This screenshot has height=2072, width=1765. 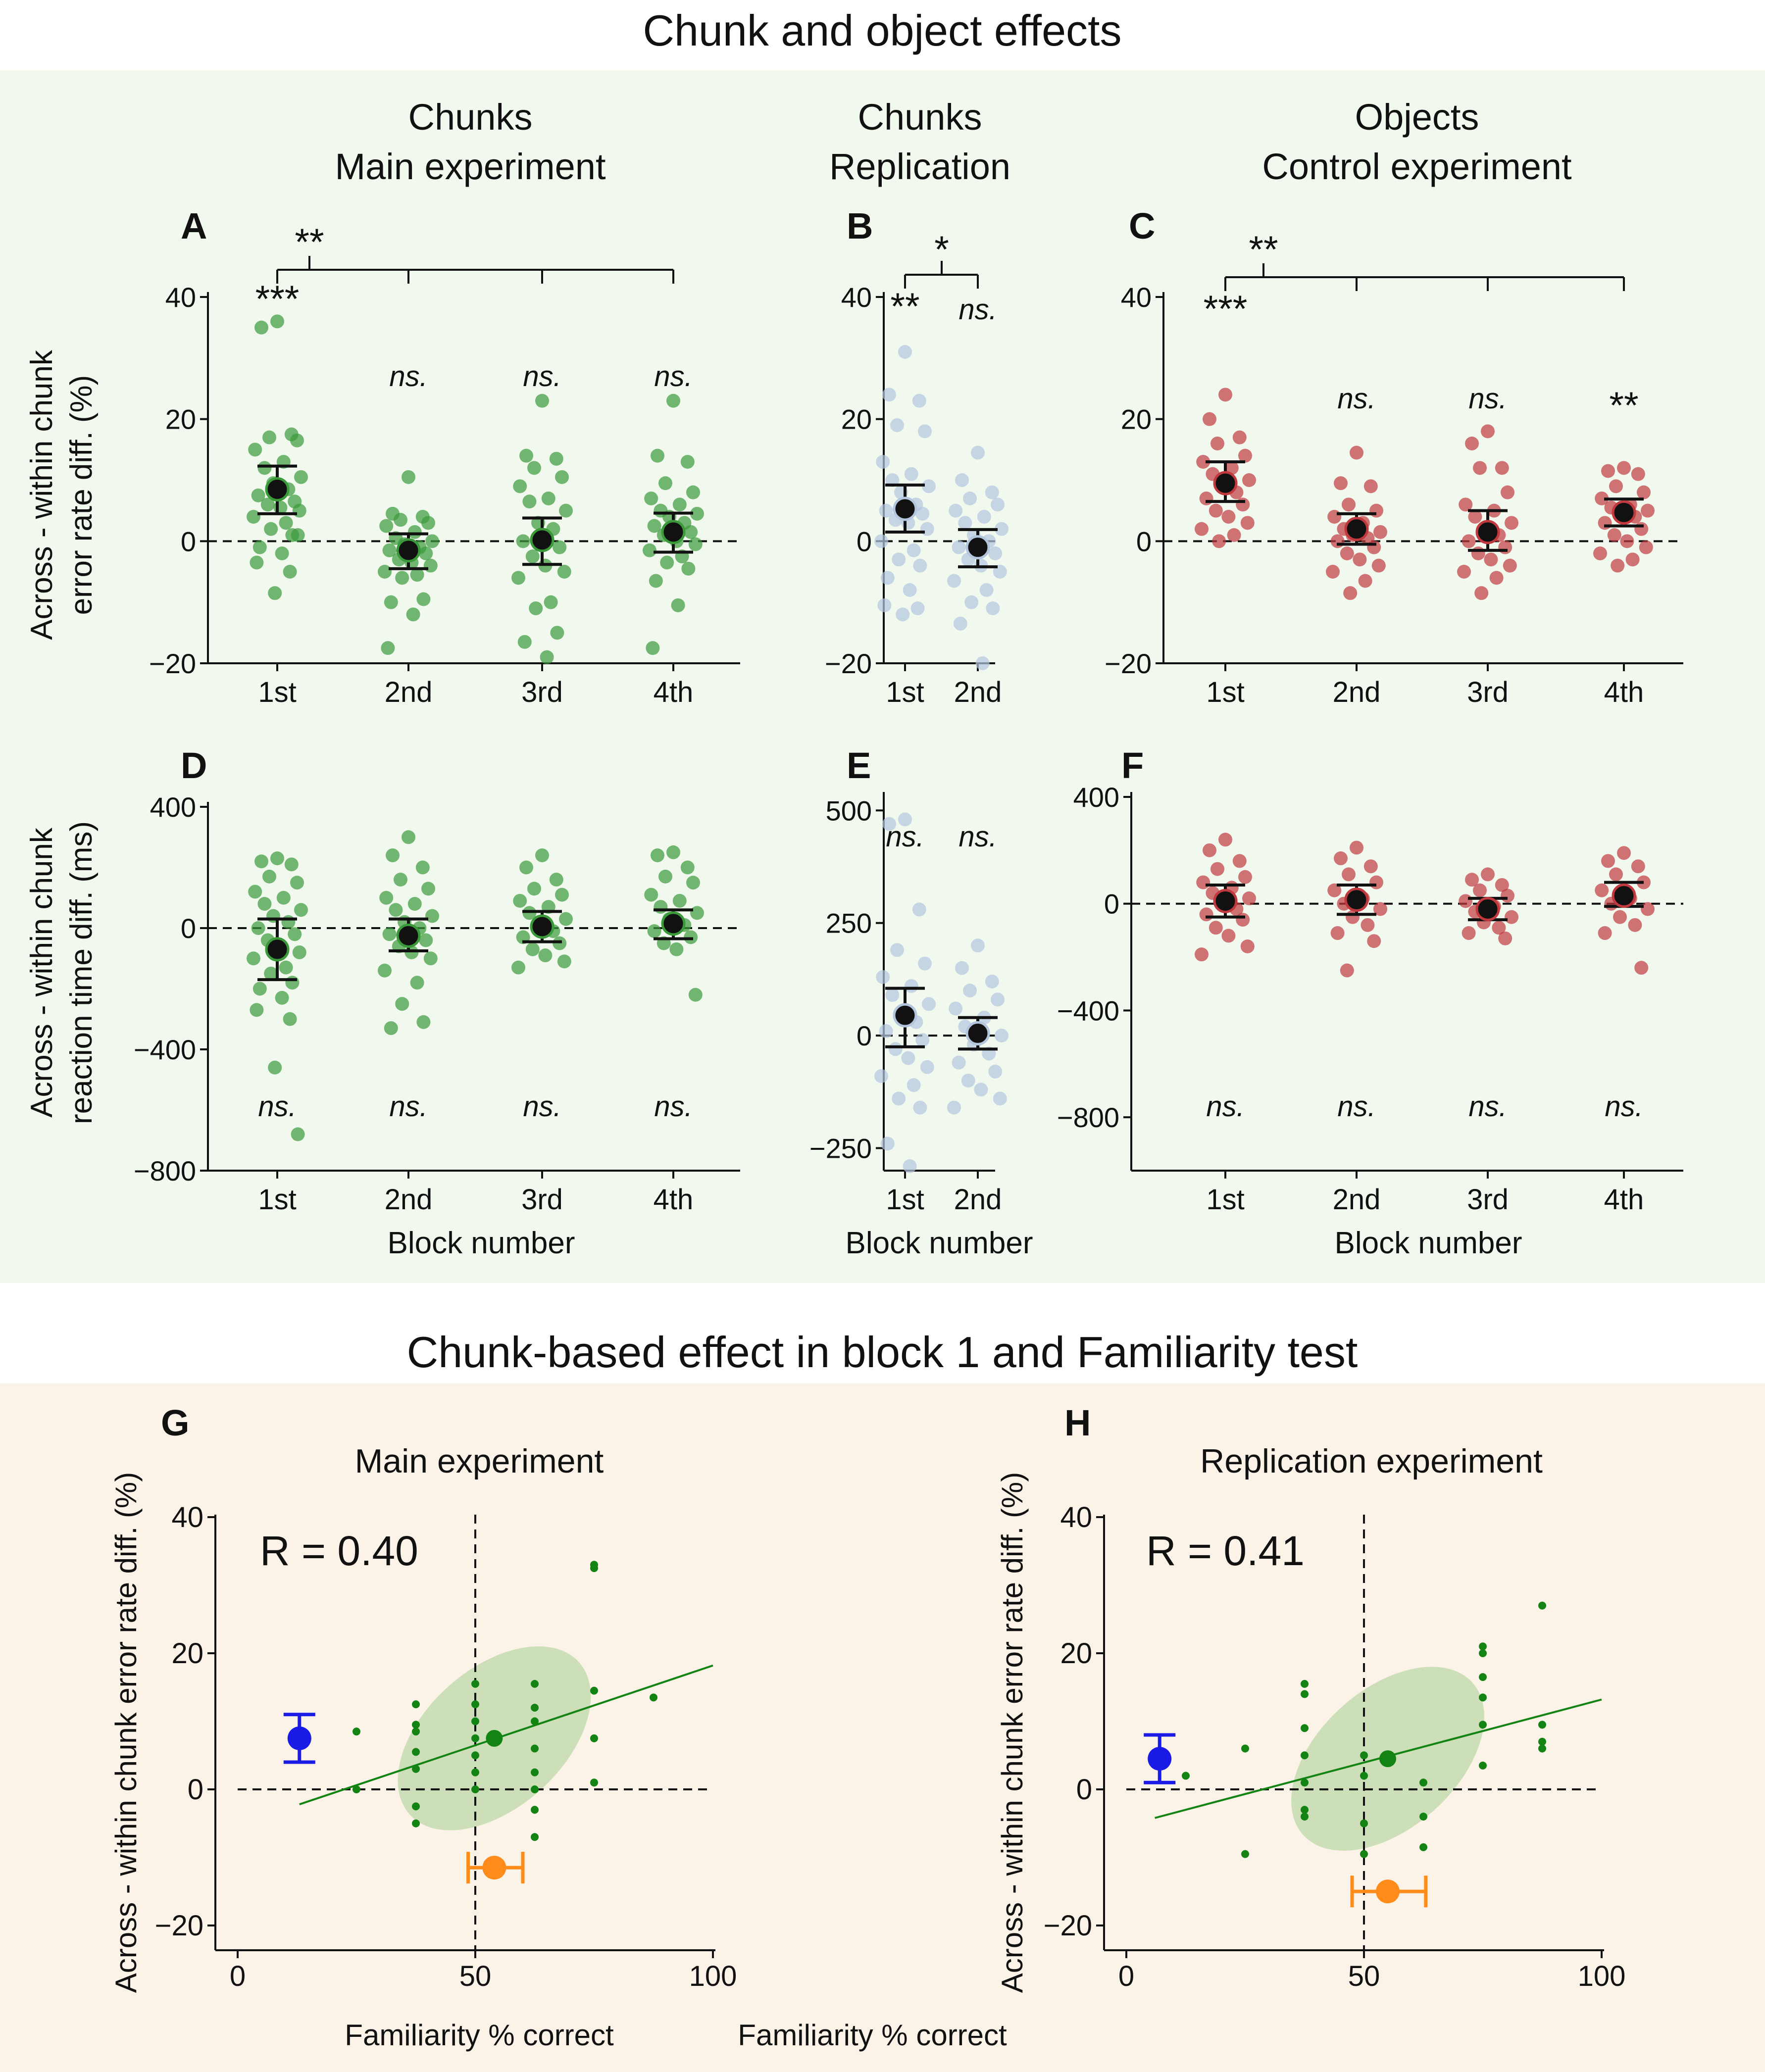 What do you see at coordinates (1132, 765) in the screenshot?
I see `panel-letter-f: F` at bounding box center [1132, 765].